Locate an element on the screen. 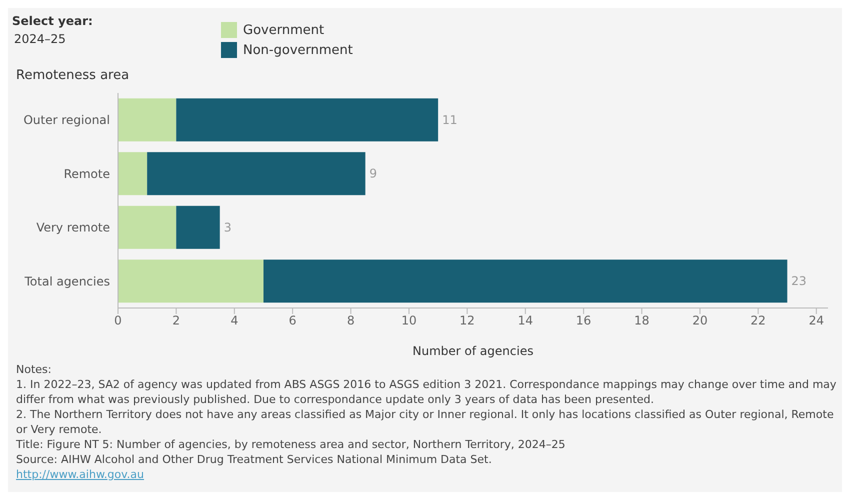 Image resolution: width=850 pixels, height=500 pixels. y-axis-title: Remoteness area is located at coordinates (73, 75).